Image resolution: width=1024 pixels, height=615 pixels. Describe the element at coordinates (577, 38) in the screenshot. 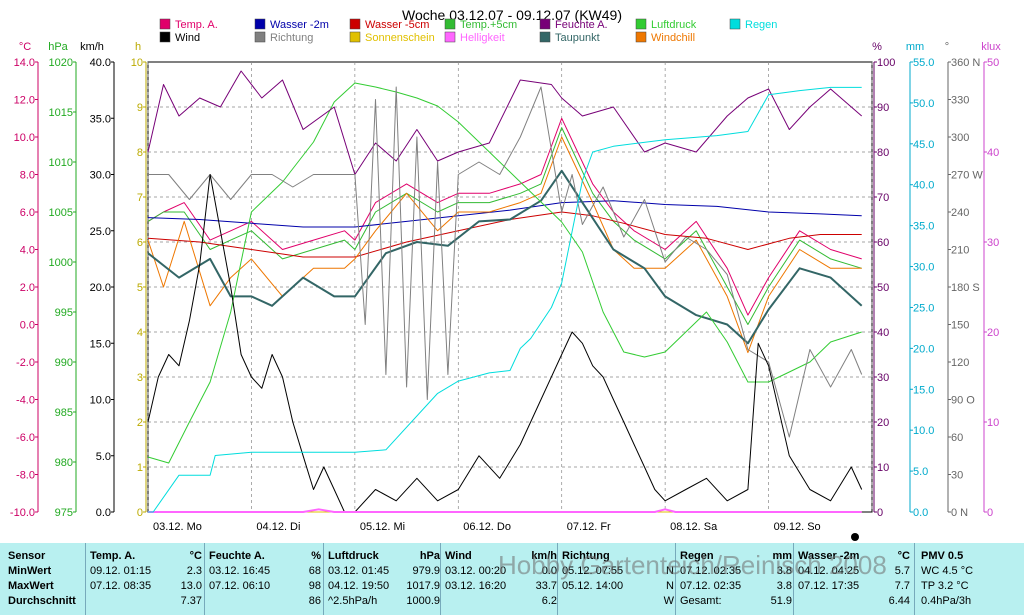

I see `legend-label: Taupunkt` at that location.